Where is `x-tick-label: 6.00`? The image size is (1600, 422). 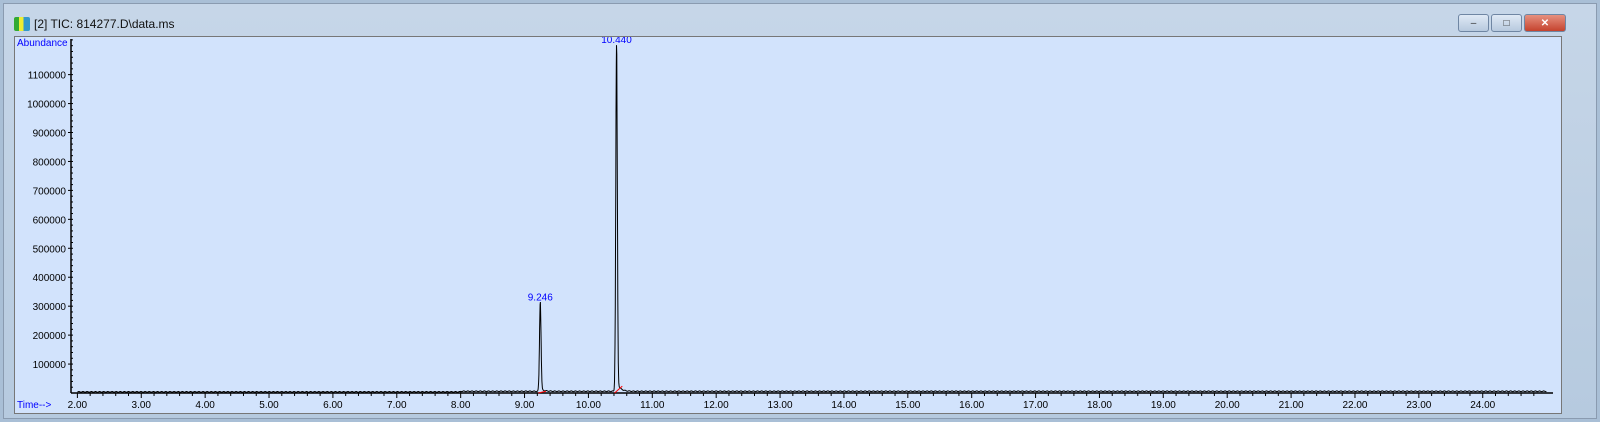 x-tick-label: 6.00 is located at coordinates (333, 405).